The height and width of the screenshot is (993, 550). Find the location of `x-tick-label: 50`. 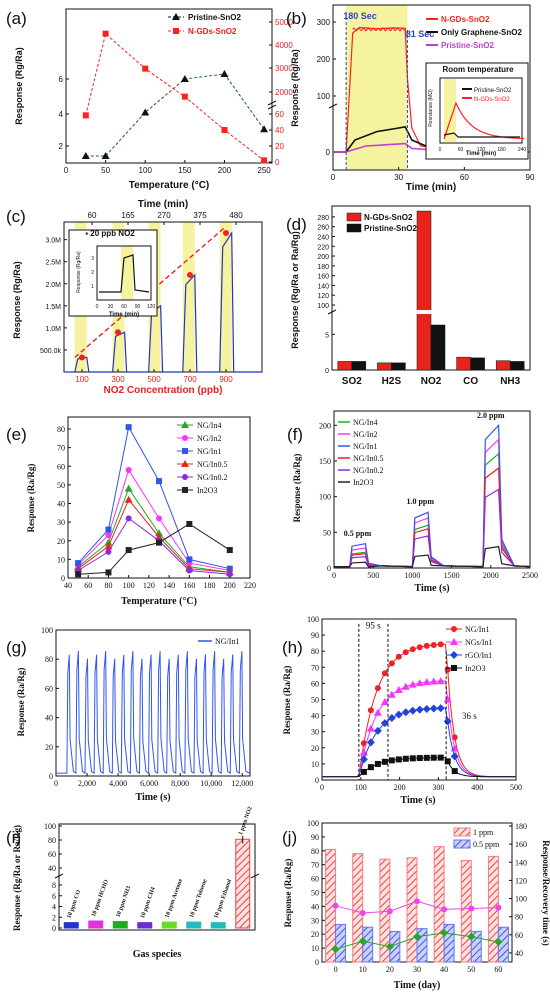

x-tick-label: 50 is located at coordinates (105, 170).